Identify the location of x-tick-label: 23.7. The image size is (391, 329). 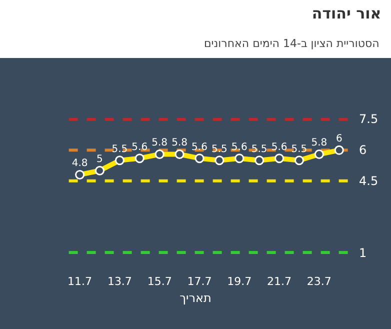
(319, 281).